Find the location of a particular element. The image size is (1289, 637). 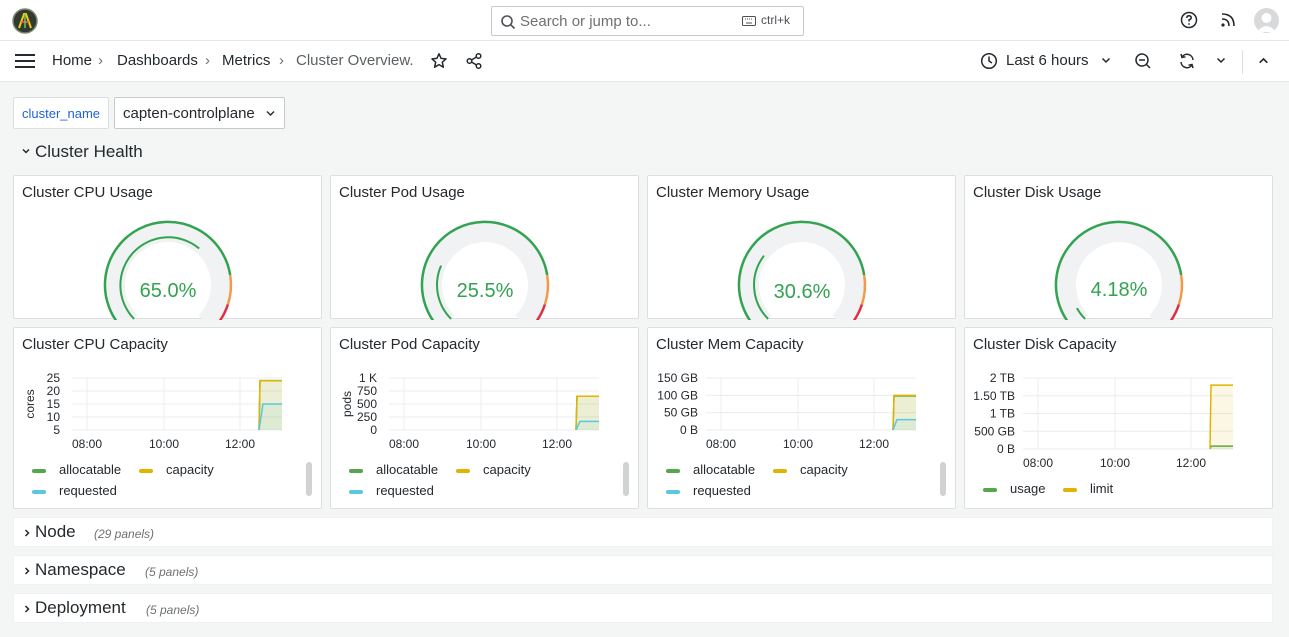

legend-label: allocatable is located at coordinates (90, 469).